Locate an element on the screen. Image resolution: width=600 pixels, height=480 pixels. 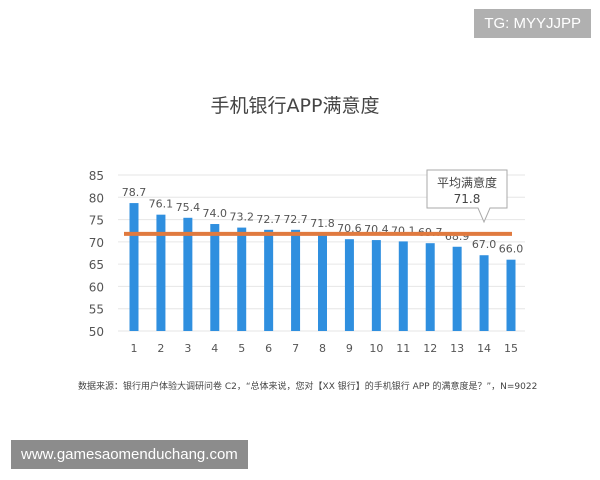
data-label: 74.0 is located at coordinates (215, 213).